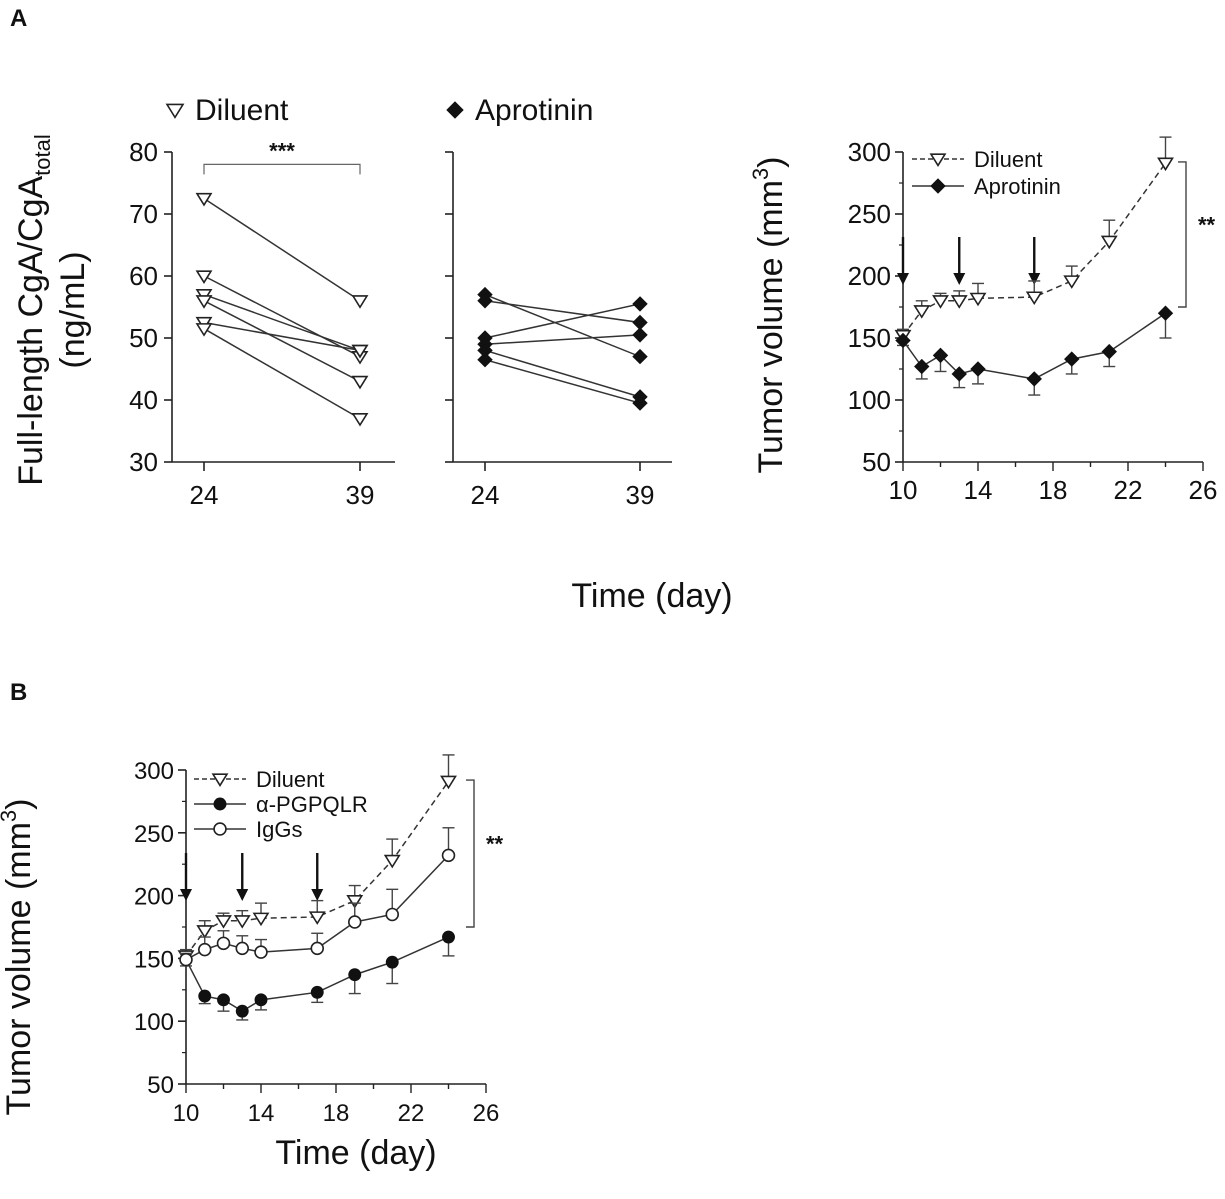  I want to click on y-tick-label: 300, so click(154, 771).